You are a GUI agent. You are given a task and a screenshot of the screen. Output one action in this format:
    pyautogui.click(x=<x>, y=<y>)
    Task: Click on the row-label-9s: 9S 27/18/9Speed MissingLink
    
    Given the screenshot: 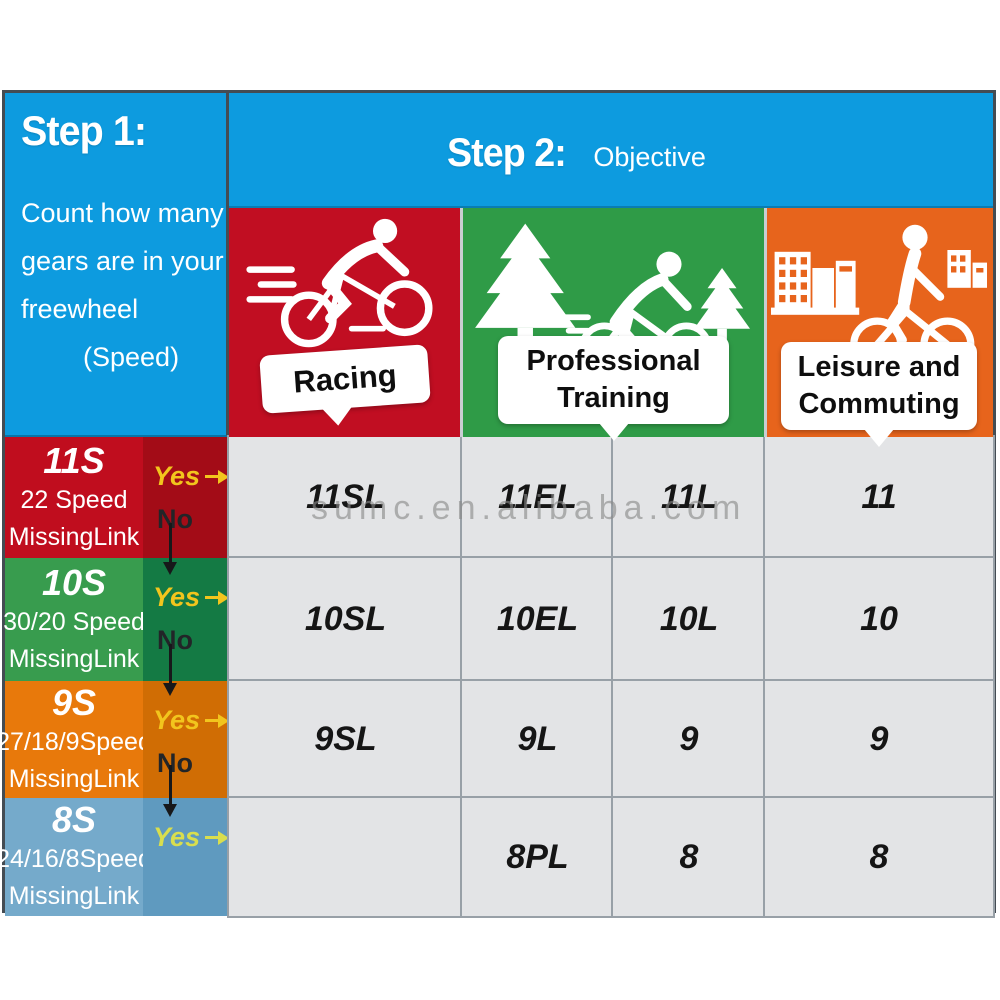 What is the action you would take?
    pyautogui.click(x=76, y=739)
    